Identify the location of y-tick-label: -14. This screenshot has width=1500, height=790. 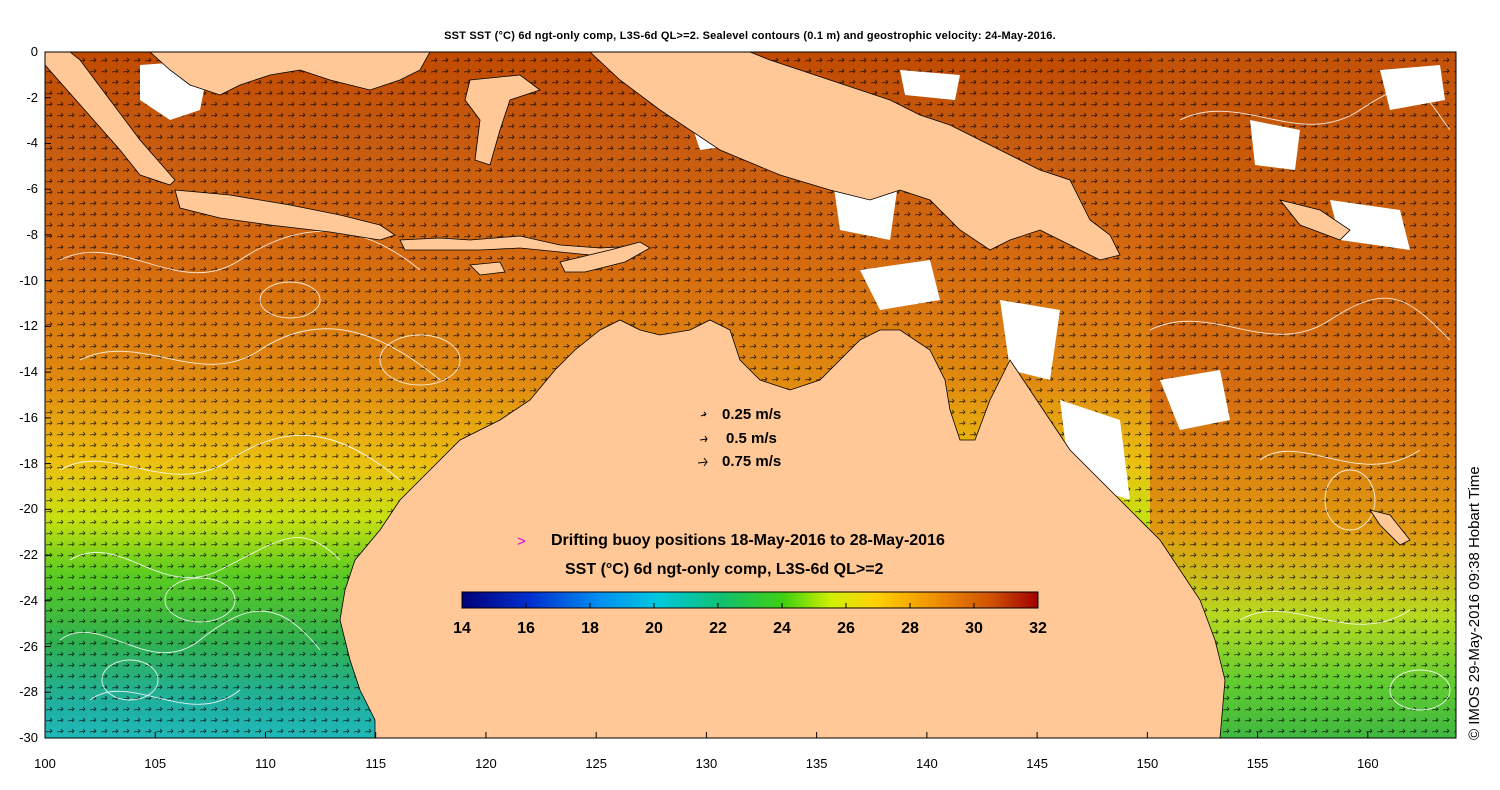
(28, 372).